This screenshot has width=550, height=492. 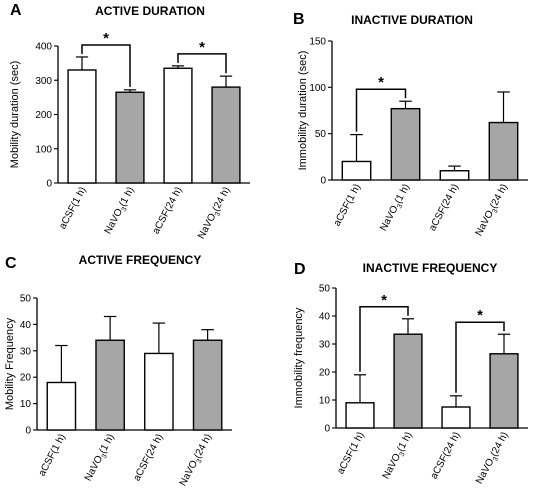 What do you see at coordinates (43, 47) in the screenshot?
I see `y-tick-label: 400` at bounding box center [43, 47].